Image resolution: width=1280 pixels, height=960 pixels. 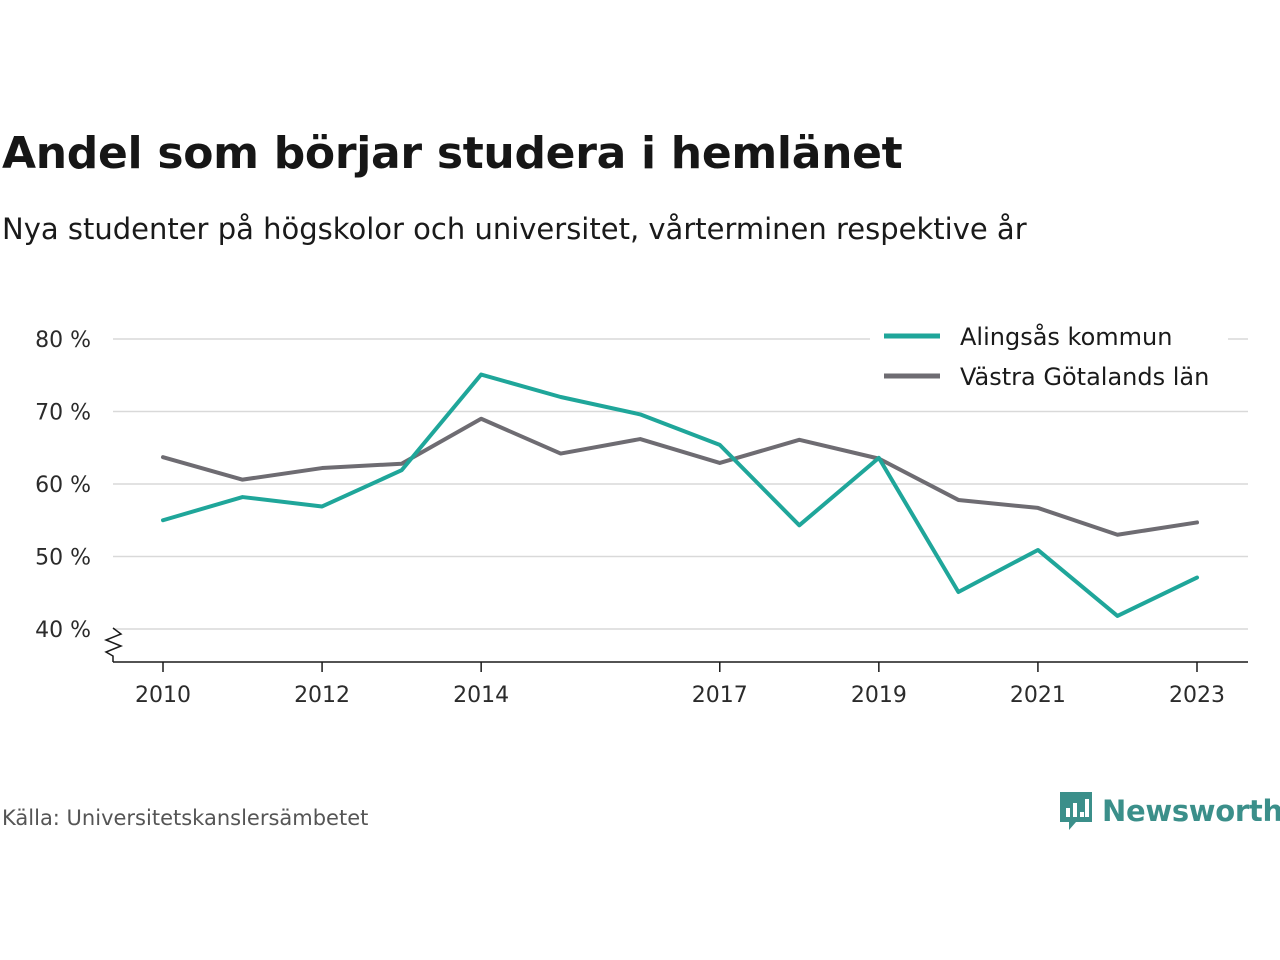 I want to click on bar-chart-speech-bubble-icon, so click(x=1076, y=811).